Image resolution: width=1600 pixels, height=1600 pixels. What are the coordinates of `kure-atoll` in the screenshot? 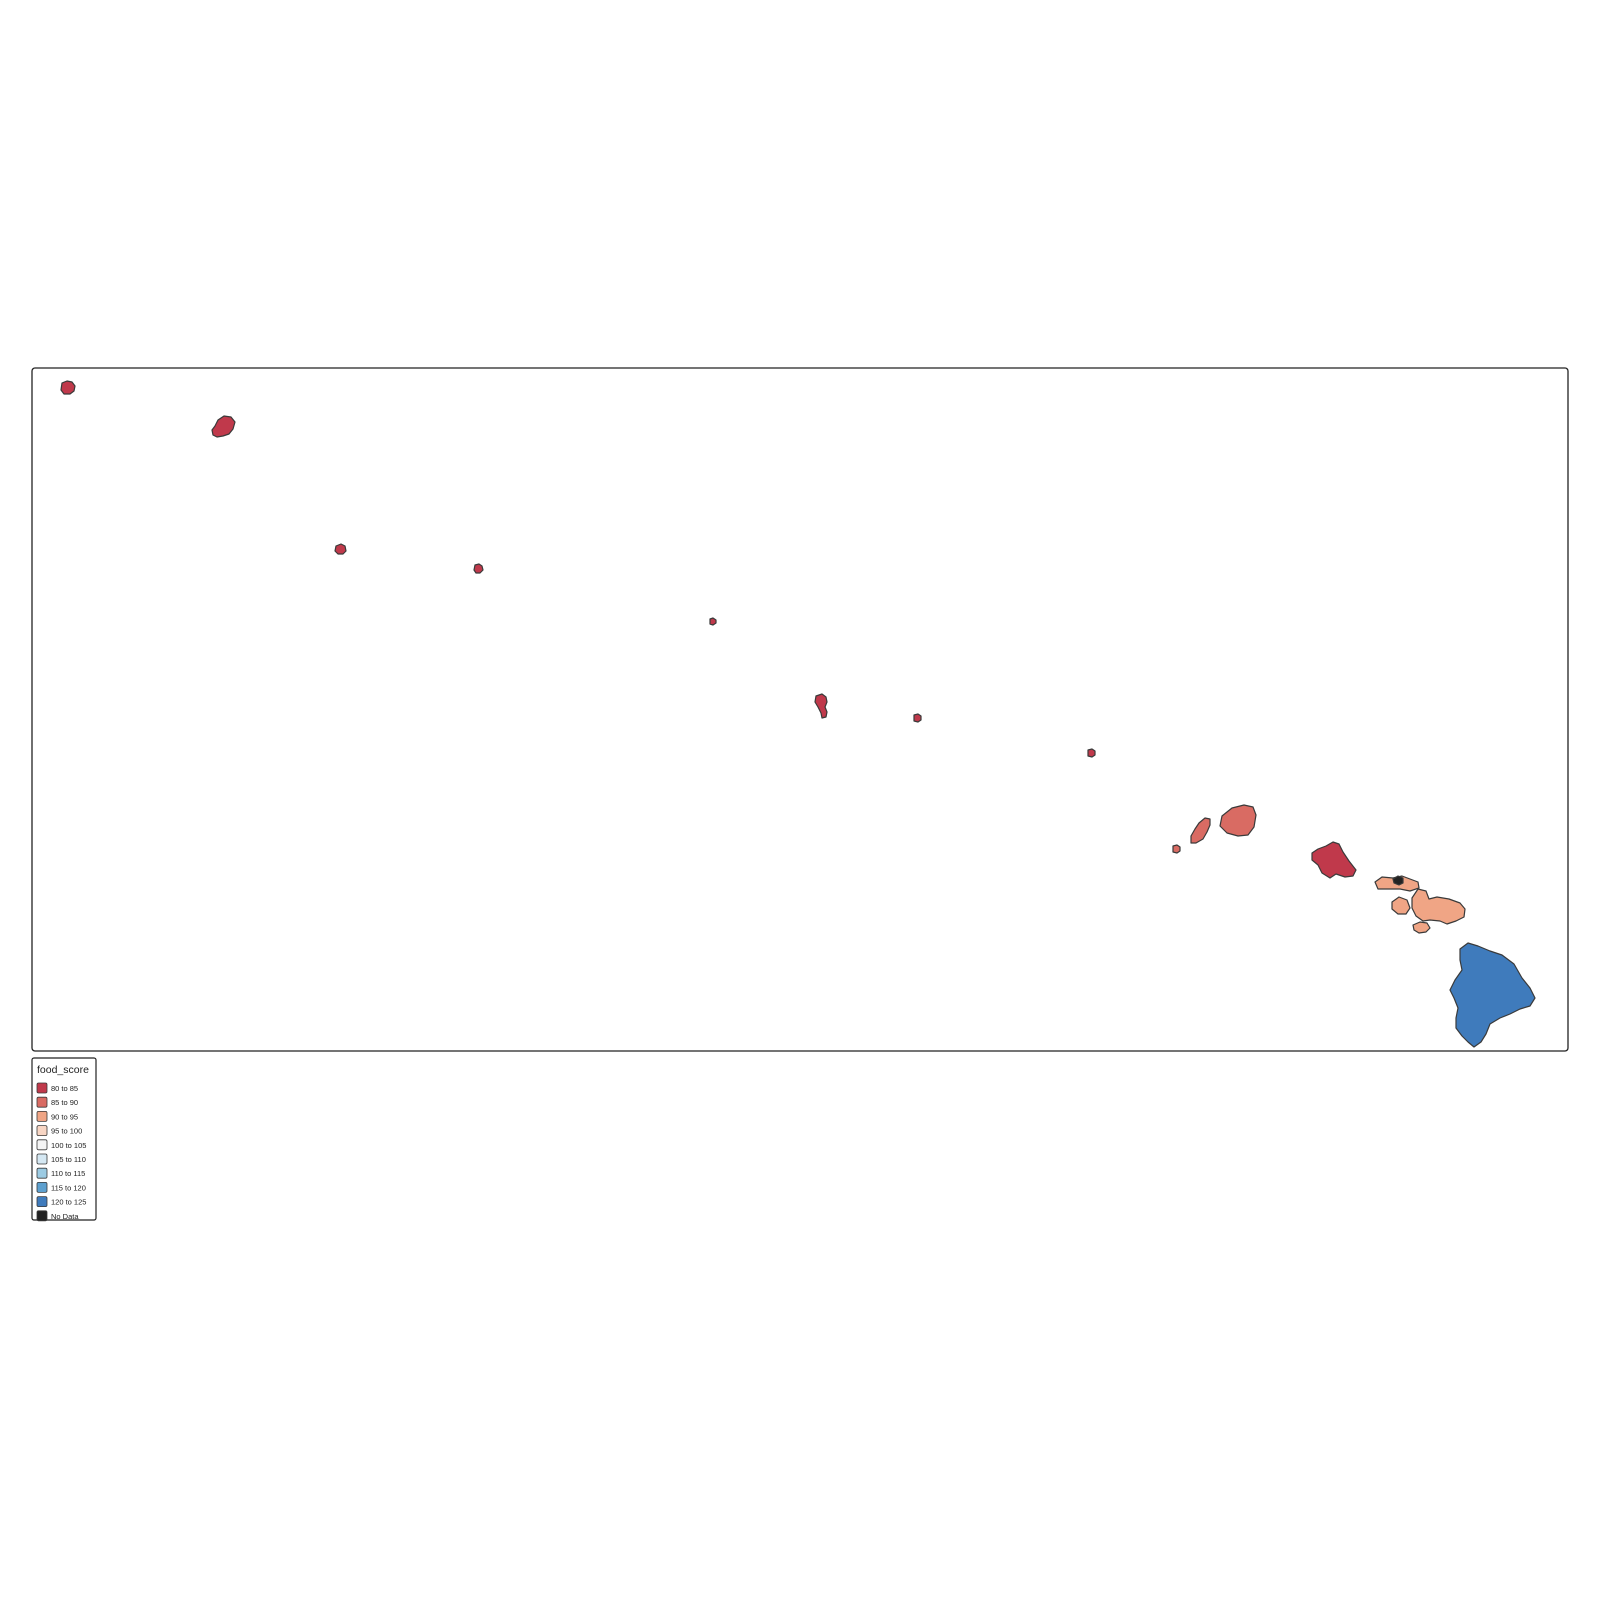 It's located at (68, 387).